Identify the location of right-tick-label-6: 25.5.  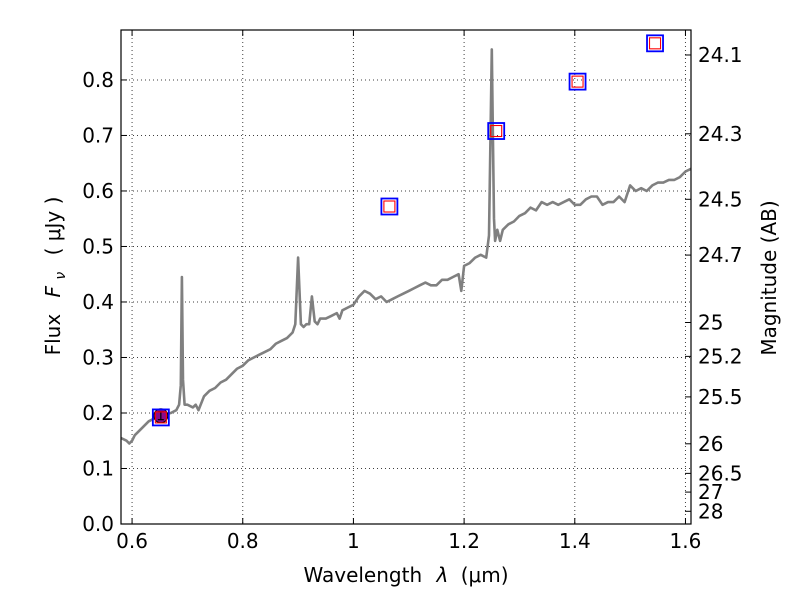
(720, 397).